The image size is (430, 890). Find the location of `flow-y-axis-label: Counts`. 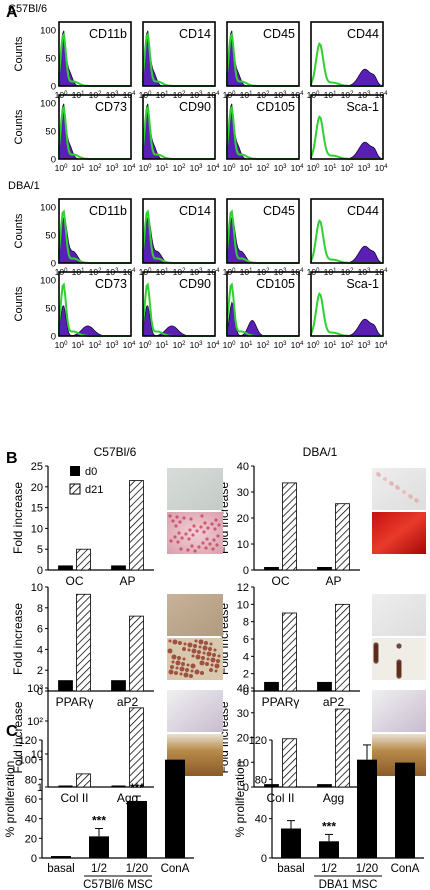

flow-y-axis-label: Counts is located at coordinates (19, 126).